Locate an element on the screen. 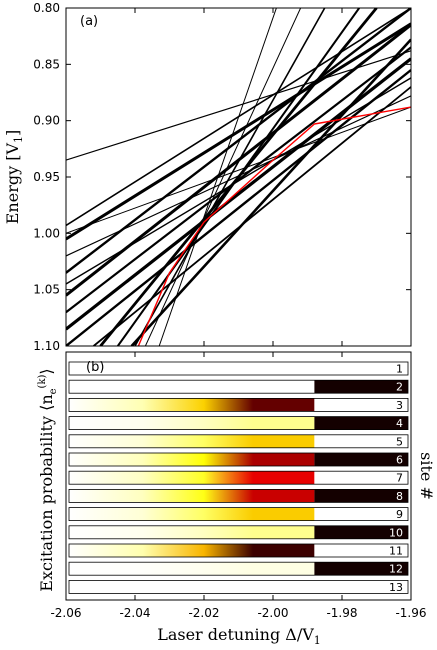  site-row: 5 is located at coordinates (238, 441).